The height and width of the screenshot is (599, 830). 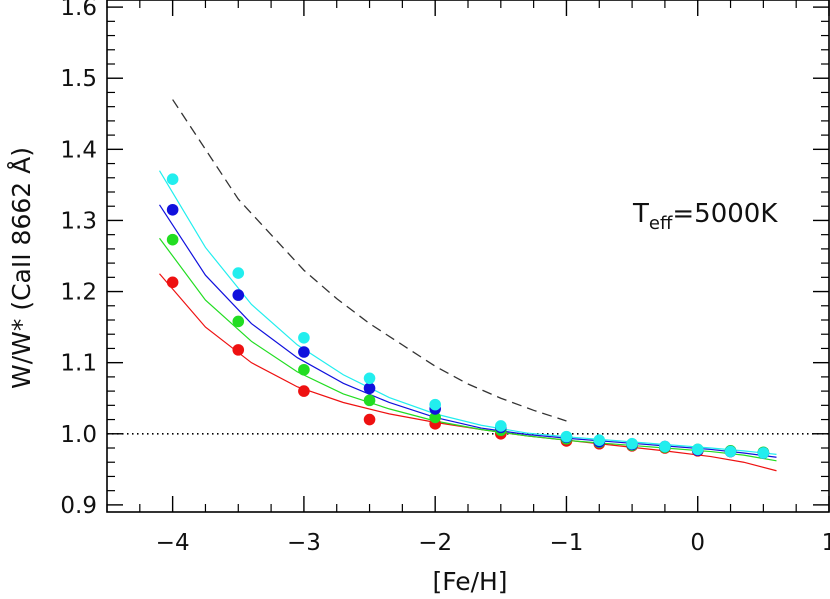 What do you see at coordinates (78, 506) in the screenshot?
I see `y-tick-label: 0.9` at bounding box center [78, 506].